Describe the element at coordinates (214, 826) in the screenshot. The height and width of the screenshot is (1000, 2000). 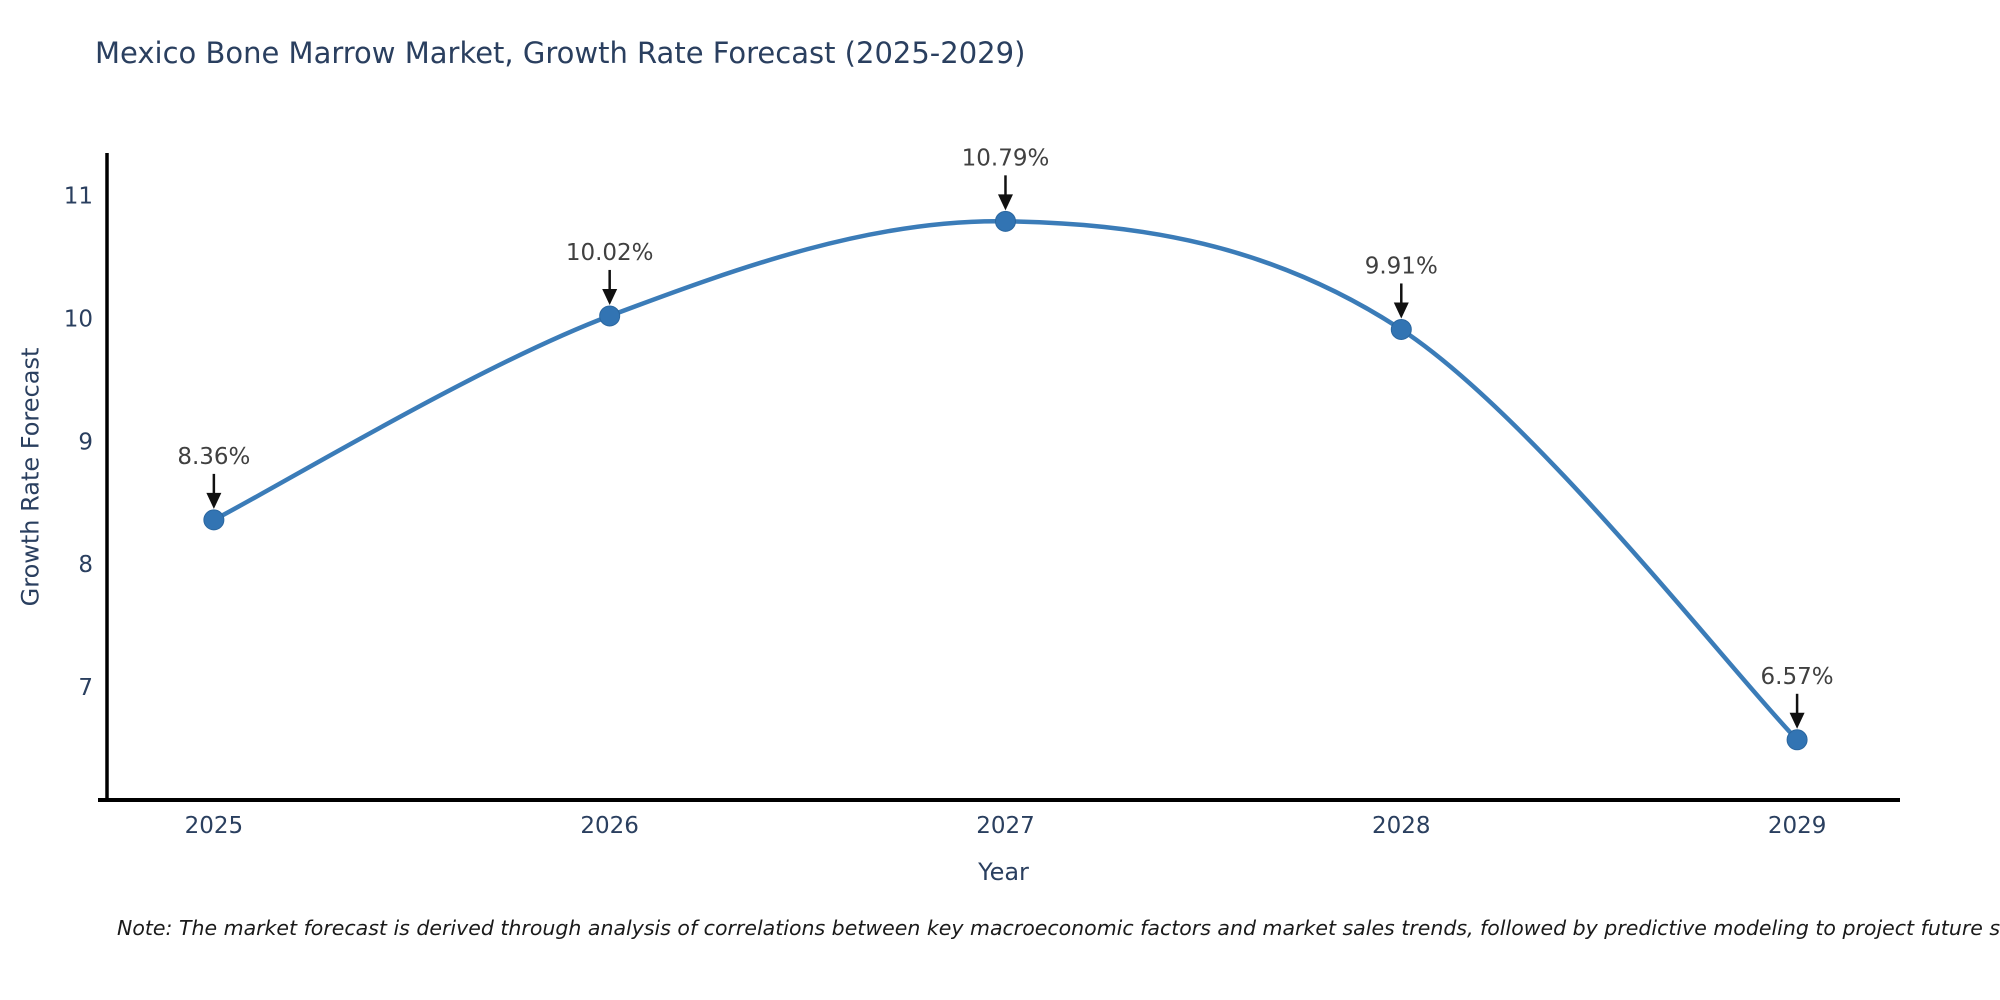
I see `x-tick-label: 2025` at that location.